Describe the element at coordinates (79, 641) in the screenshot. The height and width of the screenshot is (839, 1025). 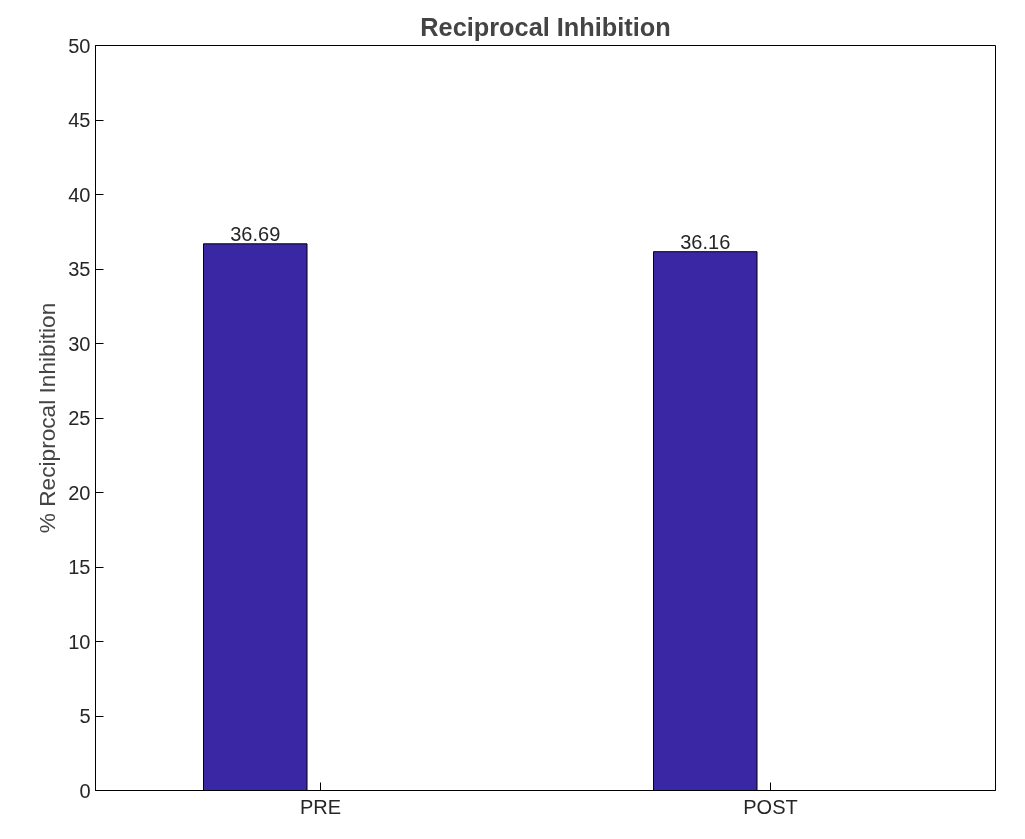
I see `y-tick-label: 10` at that location.